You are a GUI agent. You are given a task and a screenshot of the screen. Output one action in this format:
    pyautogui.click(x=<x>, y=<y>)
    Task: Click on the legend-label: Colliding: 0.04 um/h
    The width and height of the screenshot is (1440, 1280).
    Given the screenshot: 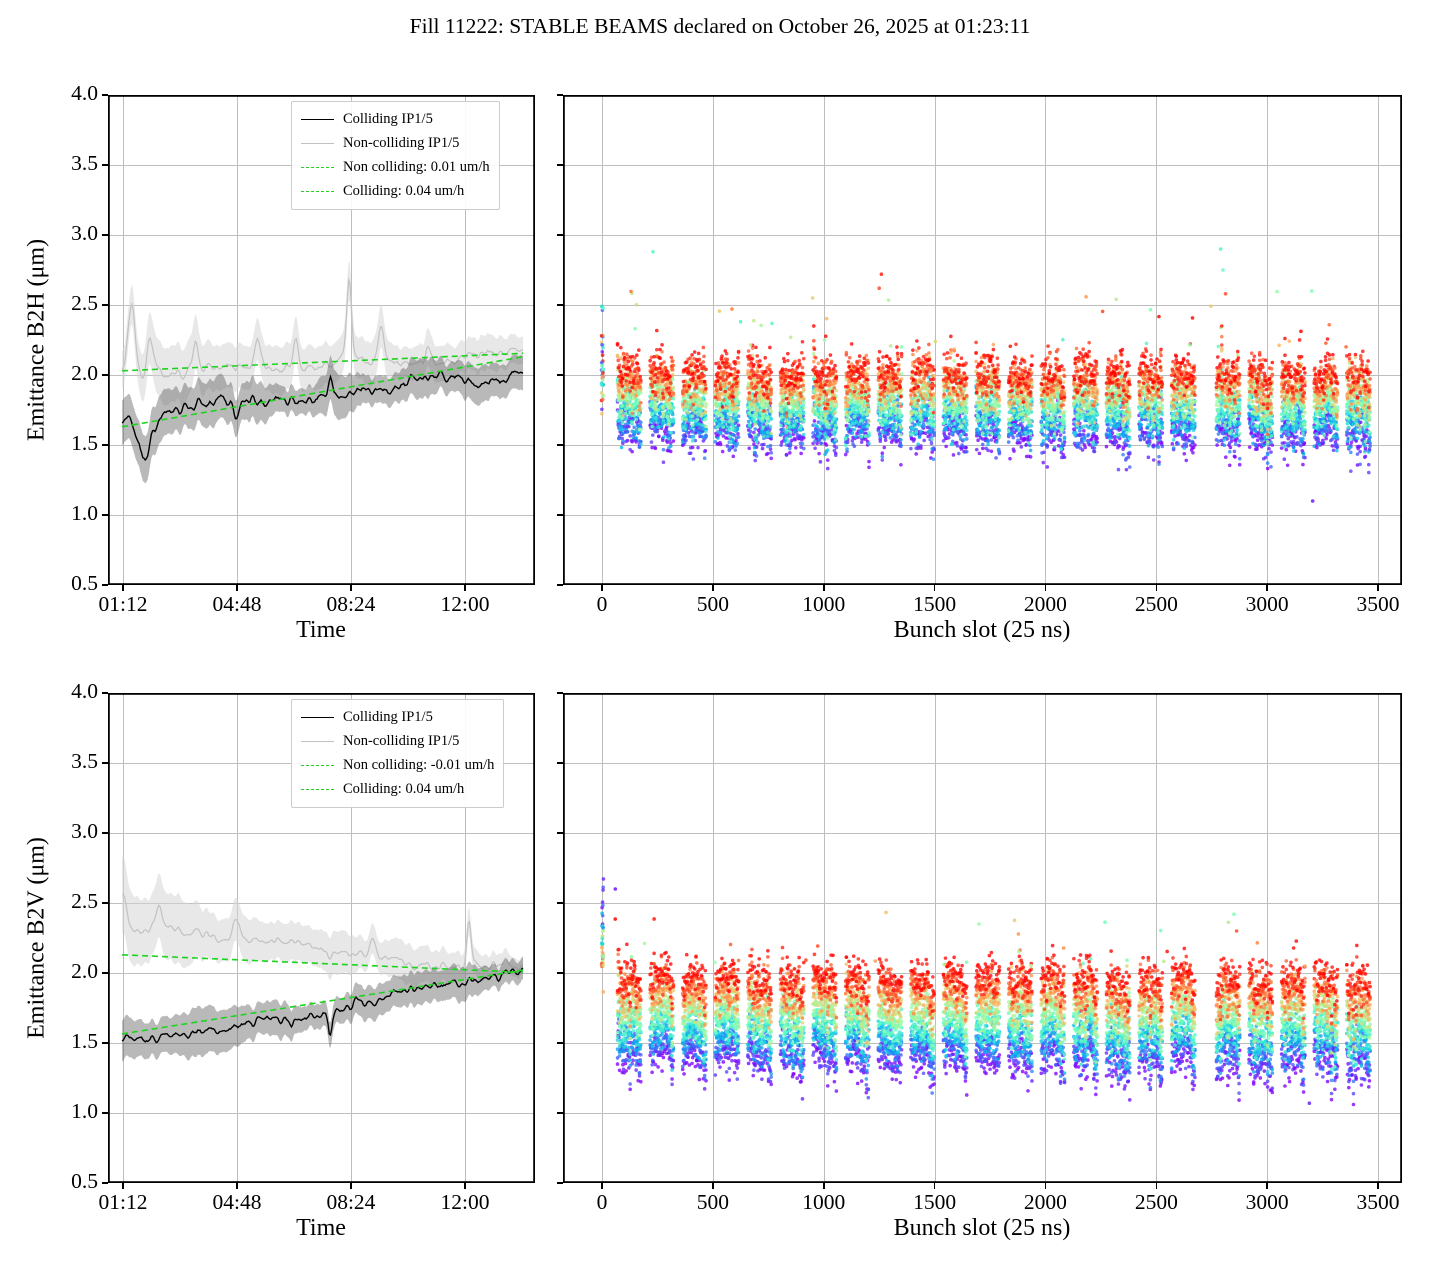 What is the action you would take?
    pyautogui.click(x=404, y=789)
    